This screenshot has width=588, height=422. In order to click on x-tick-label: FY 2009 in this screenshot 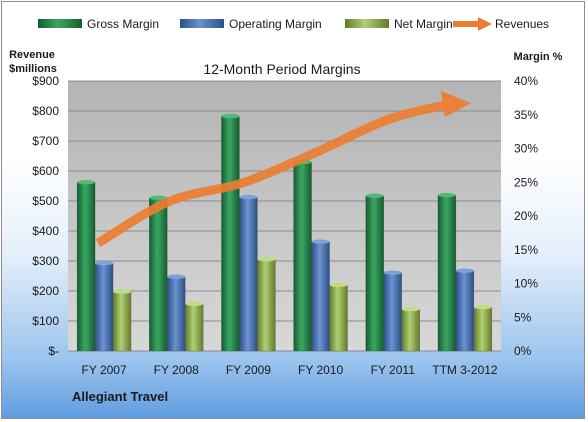, I will do `click(248, 370)`.